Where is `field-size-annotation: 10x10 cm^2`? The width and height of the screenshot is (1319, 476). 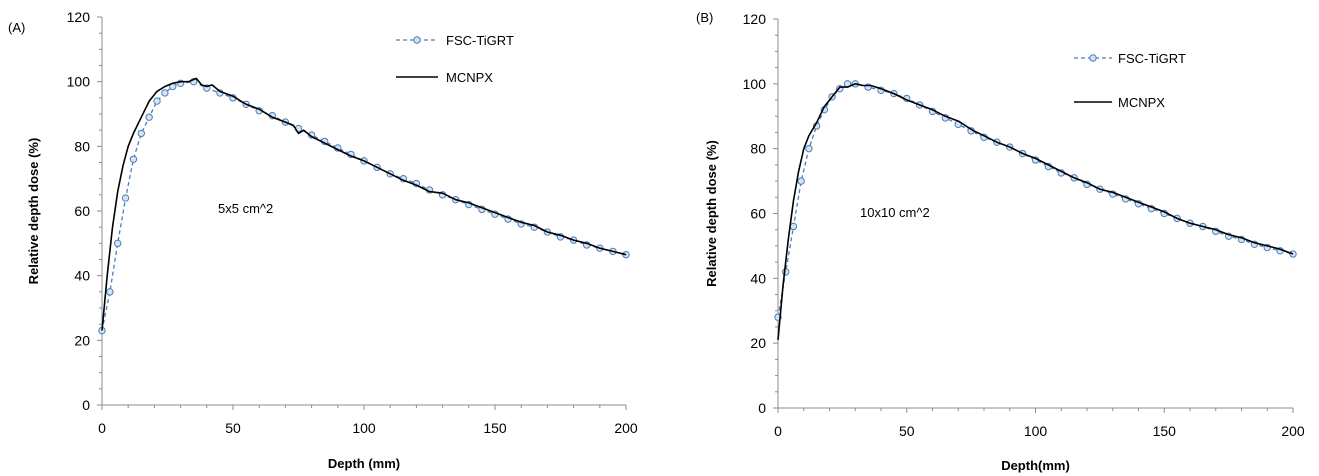
field-size-annotation: 10x10 cm^2 is located at coordinates (895, 212).